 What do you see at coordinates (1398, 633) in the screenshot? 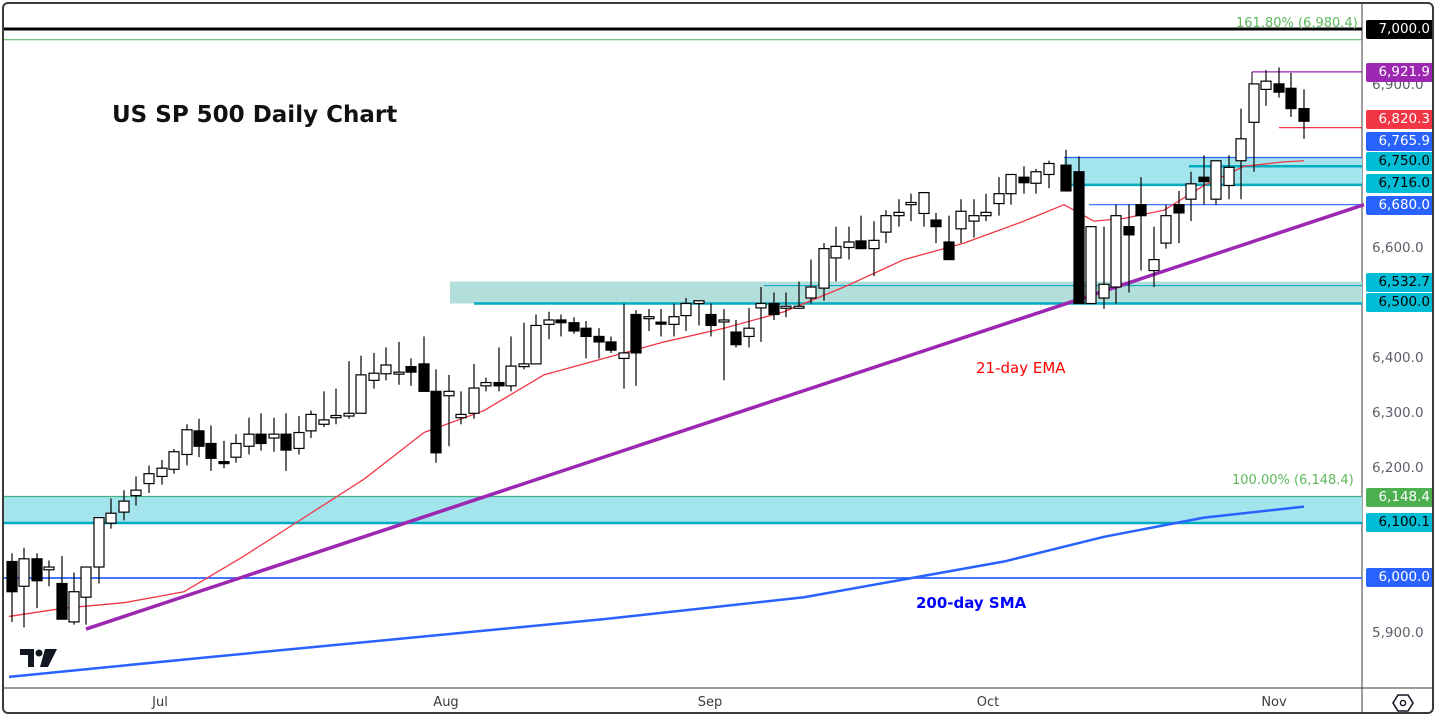
I see `axis-tick-5900: 5,900.0` at bounding box center [1398, 633].